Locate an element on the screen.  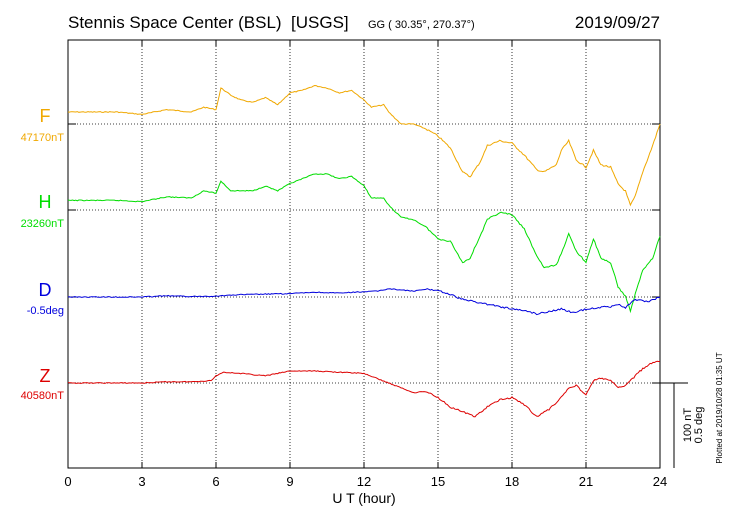
x-tick-label: 24 is located at coordinates (660, 481).